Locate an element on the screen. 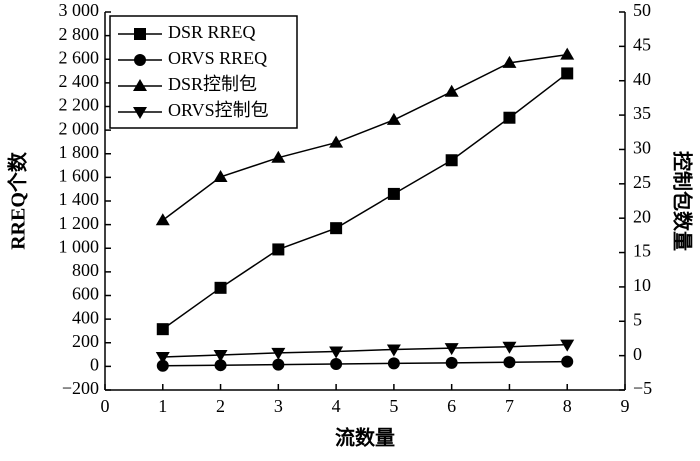  x-tick-label: 5 is located at coordinates (393, 406).